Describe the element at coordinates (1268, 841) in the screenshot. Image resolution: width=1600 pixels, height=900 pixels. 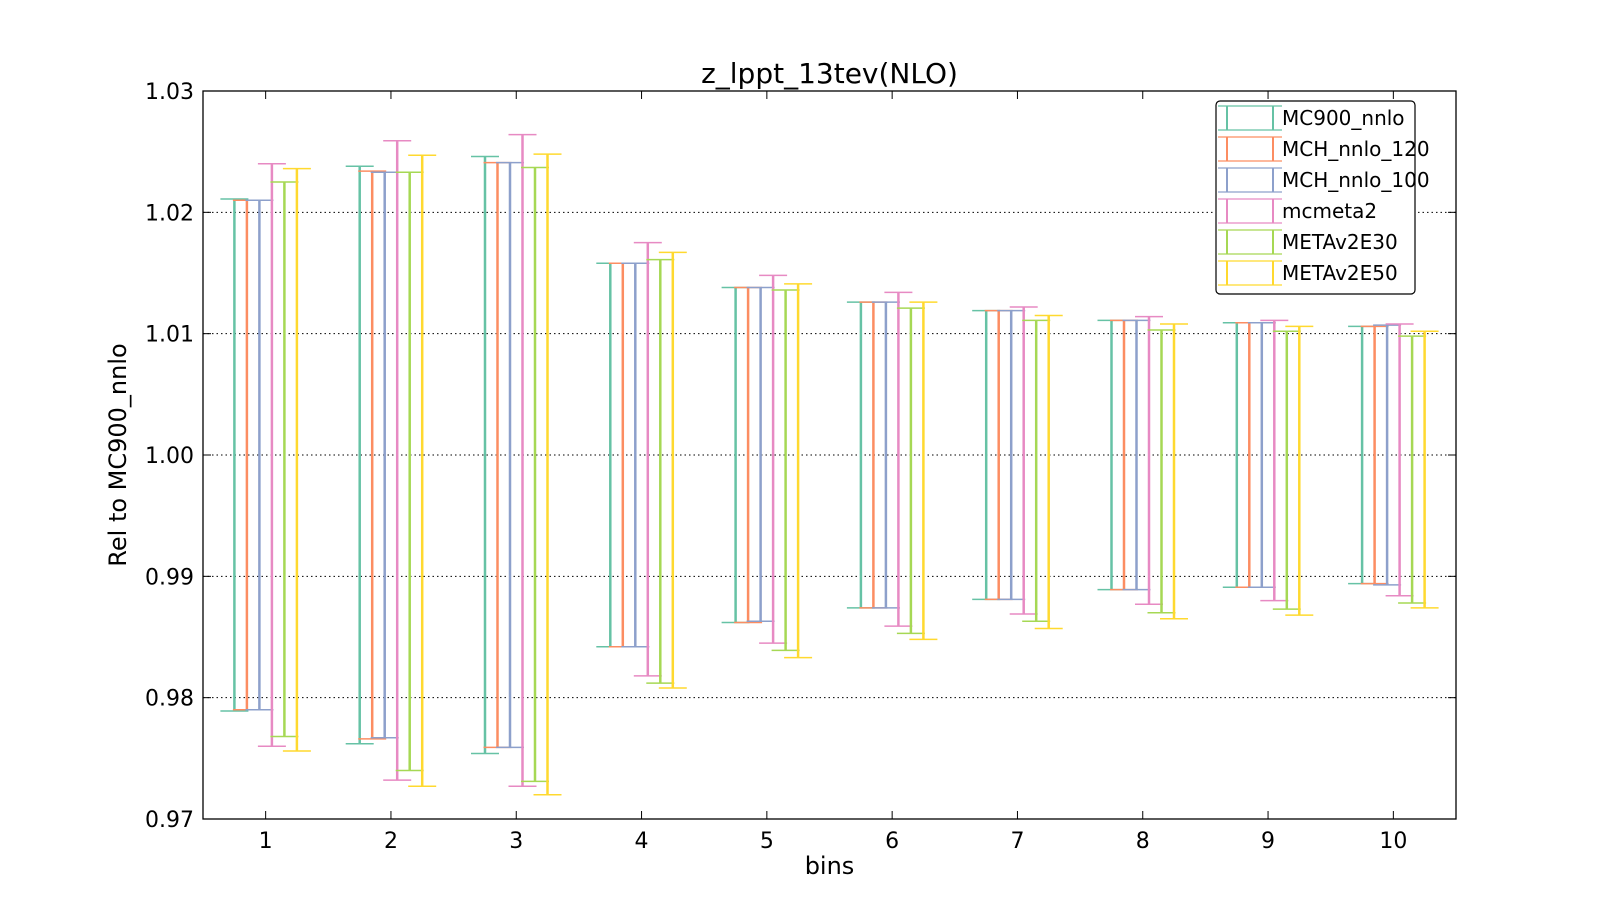
I see `x-tick-label: 9` at that location.